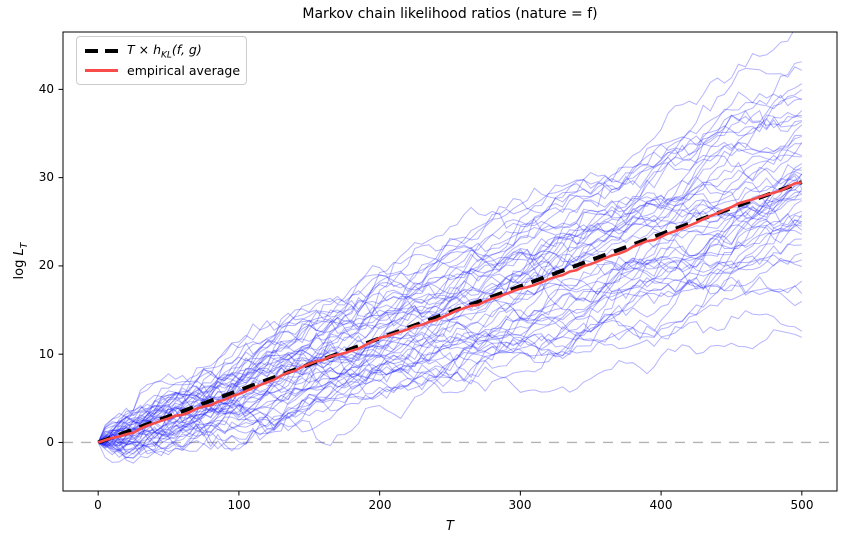 The width and height of the screenshot is (846, 545). Describe the element at coordinates (46, 89) in the screenshot. I see `y-tick-label-40: 40` at that location.